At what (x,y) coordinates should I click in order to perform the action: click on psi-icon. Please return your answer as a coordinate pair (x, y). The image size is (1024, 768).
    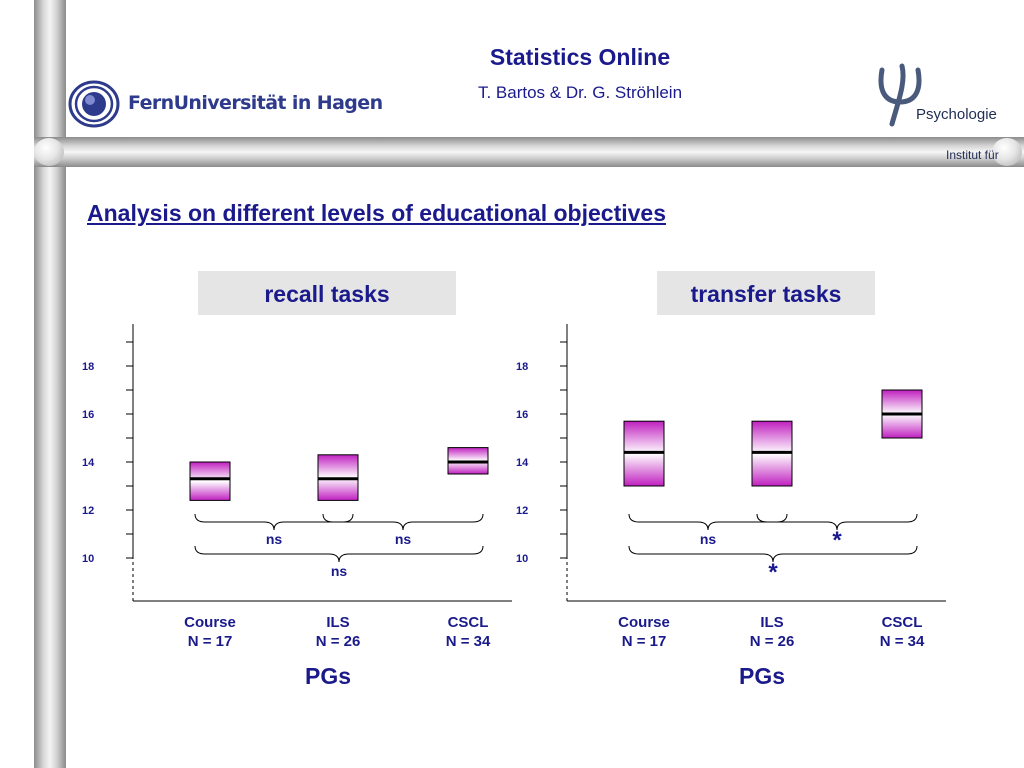
    Looking at the image, I should click on (900, 95).